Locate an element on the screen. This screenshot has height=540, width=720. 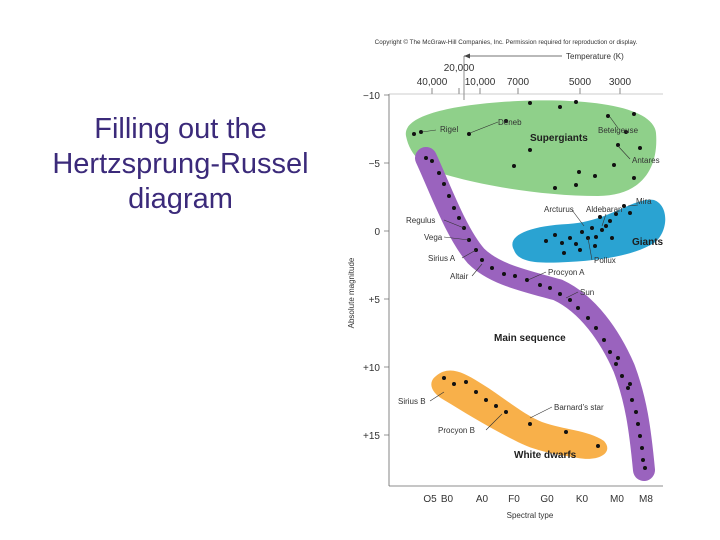
main-sequence-label: Main sequence is located at coordinates (530, 338).